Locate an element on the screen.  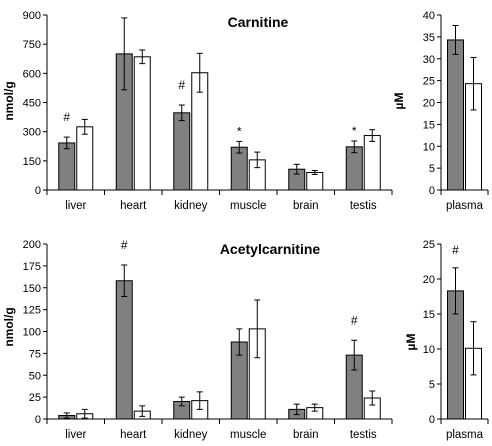
y-tick-label: 100 is located at coordinates (32, 333).